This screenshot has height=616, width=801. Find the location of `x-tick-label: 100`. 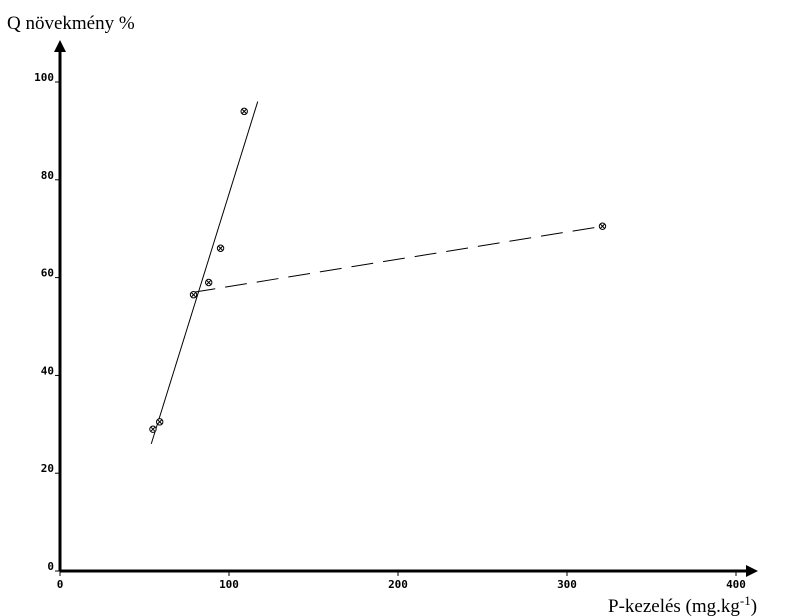

x-tick-label: 100 is located at coordinates (229, 584).